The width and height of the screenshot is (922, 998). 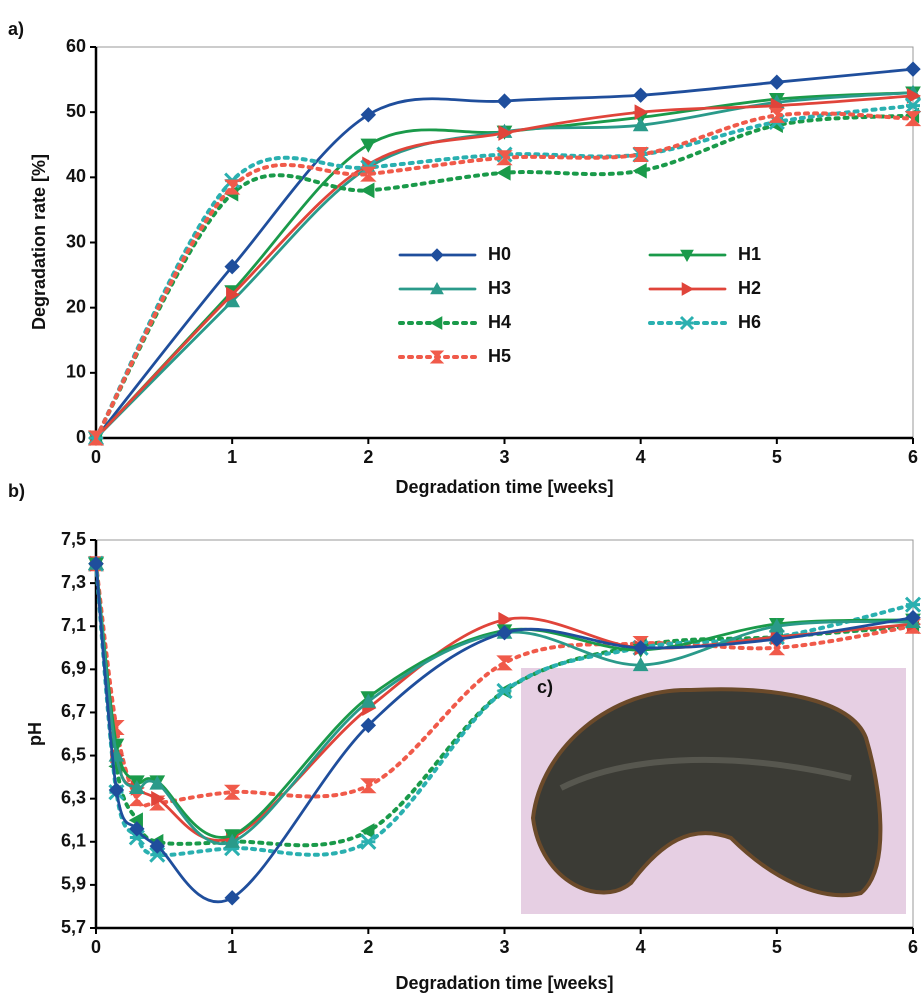 What do you see at coordinates (96, 457) in the screenshot?
I see `x-tick-label: 0` at bounding box center [96, 457].